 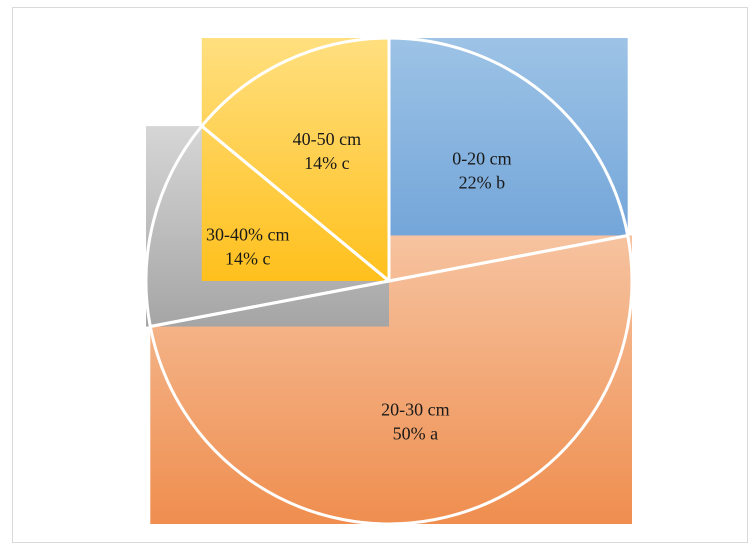 I want to click on slice-40-50-cm, so click(x=295, y=159).